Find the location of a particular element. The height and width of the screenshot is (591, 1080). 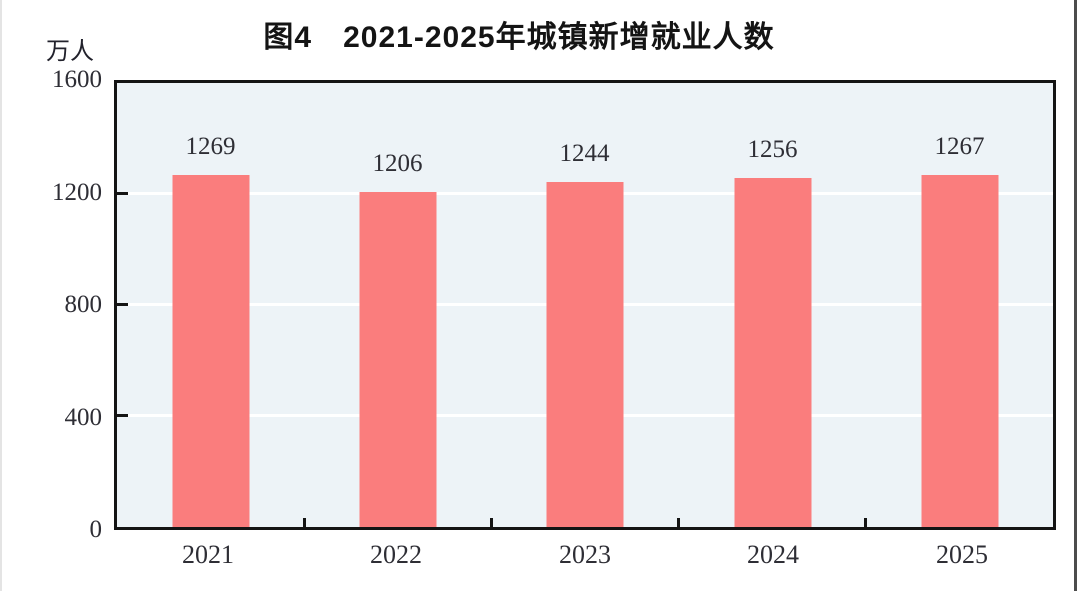

bar-value-label-2021: 1269 is located at coordinates (210, 146).